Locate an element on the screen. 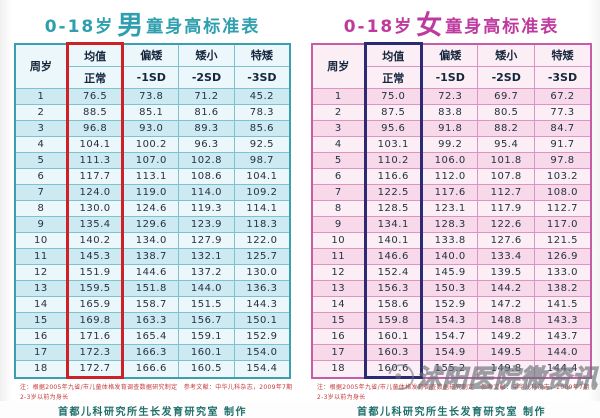 The image size is (600, 418). value-cell: 71.2 is located at coordinates (206, 96).